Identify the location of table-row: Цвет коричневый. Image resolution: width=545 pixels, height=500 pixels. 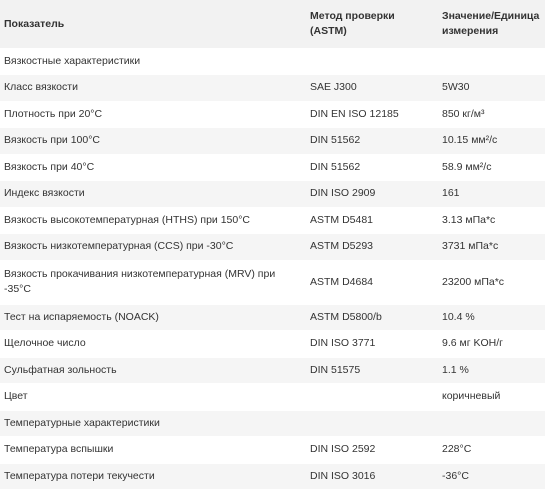
(272, 397).